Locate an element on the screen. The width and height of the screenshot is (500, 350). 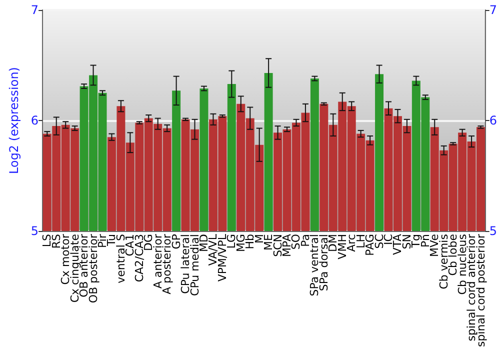
y-tick-label: 7 is located at coordinates (34, 10).